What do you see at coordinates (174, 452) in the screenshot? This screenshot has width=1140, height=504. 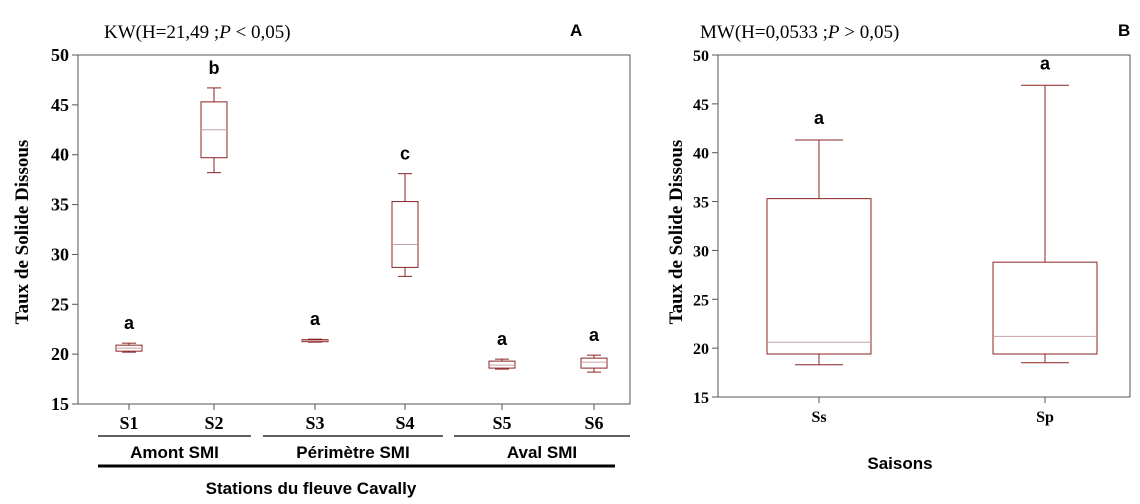 I see `group-label: Amont SMI` at bounding box center [174, 452].